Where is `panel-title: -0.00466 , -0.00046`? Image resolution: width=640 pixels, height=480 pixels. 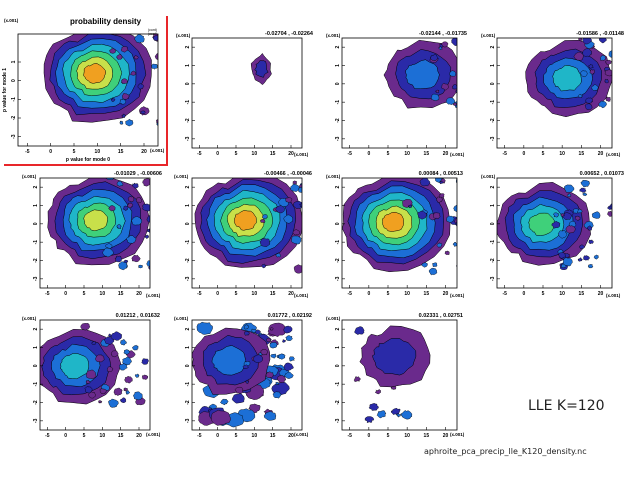 panel-title: -0.00466 , -0.00046 is located at coordinates (287, 174).